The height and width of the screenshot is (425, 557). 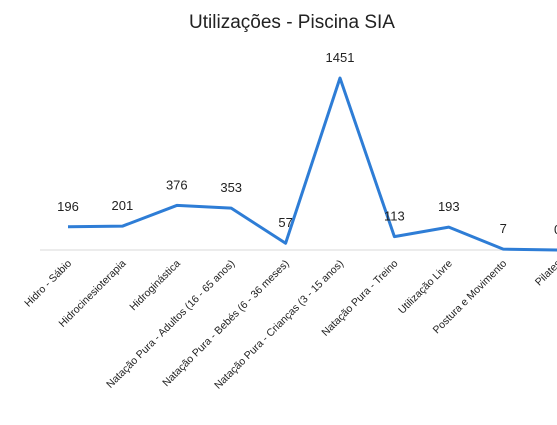 I want to click on x-tick-label: Hidro - Sábio, so click(x=48, y=284).